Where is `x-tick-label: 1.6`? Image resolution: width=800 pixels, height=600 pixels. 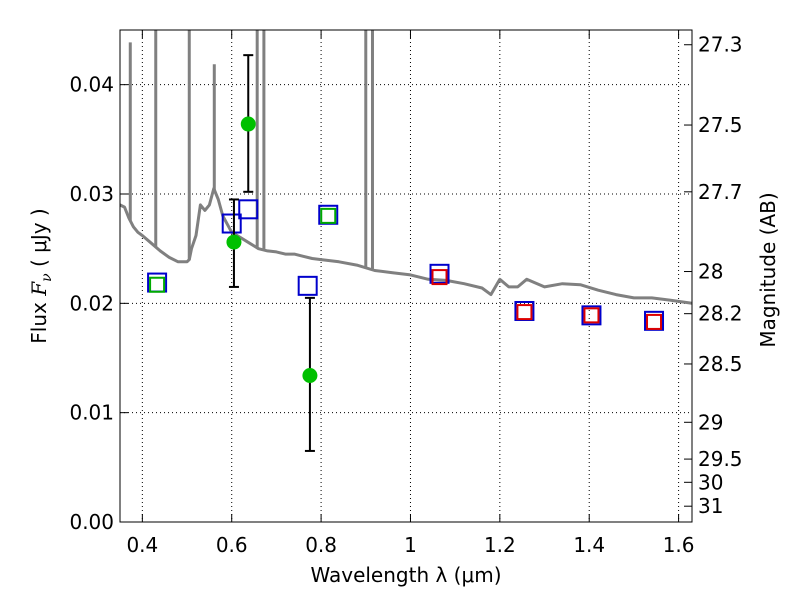
x-tick-label: 1.6 is located at coordinates (679, 545).